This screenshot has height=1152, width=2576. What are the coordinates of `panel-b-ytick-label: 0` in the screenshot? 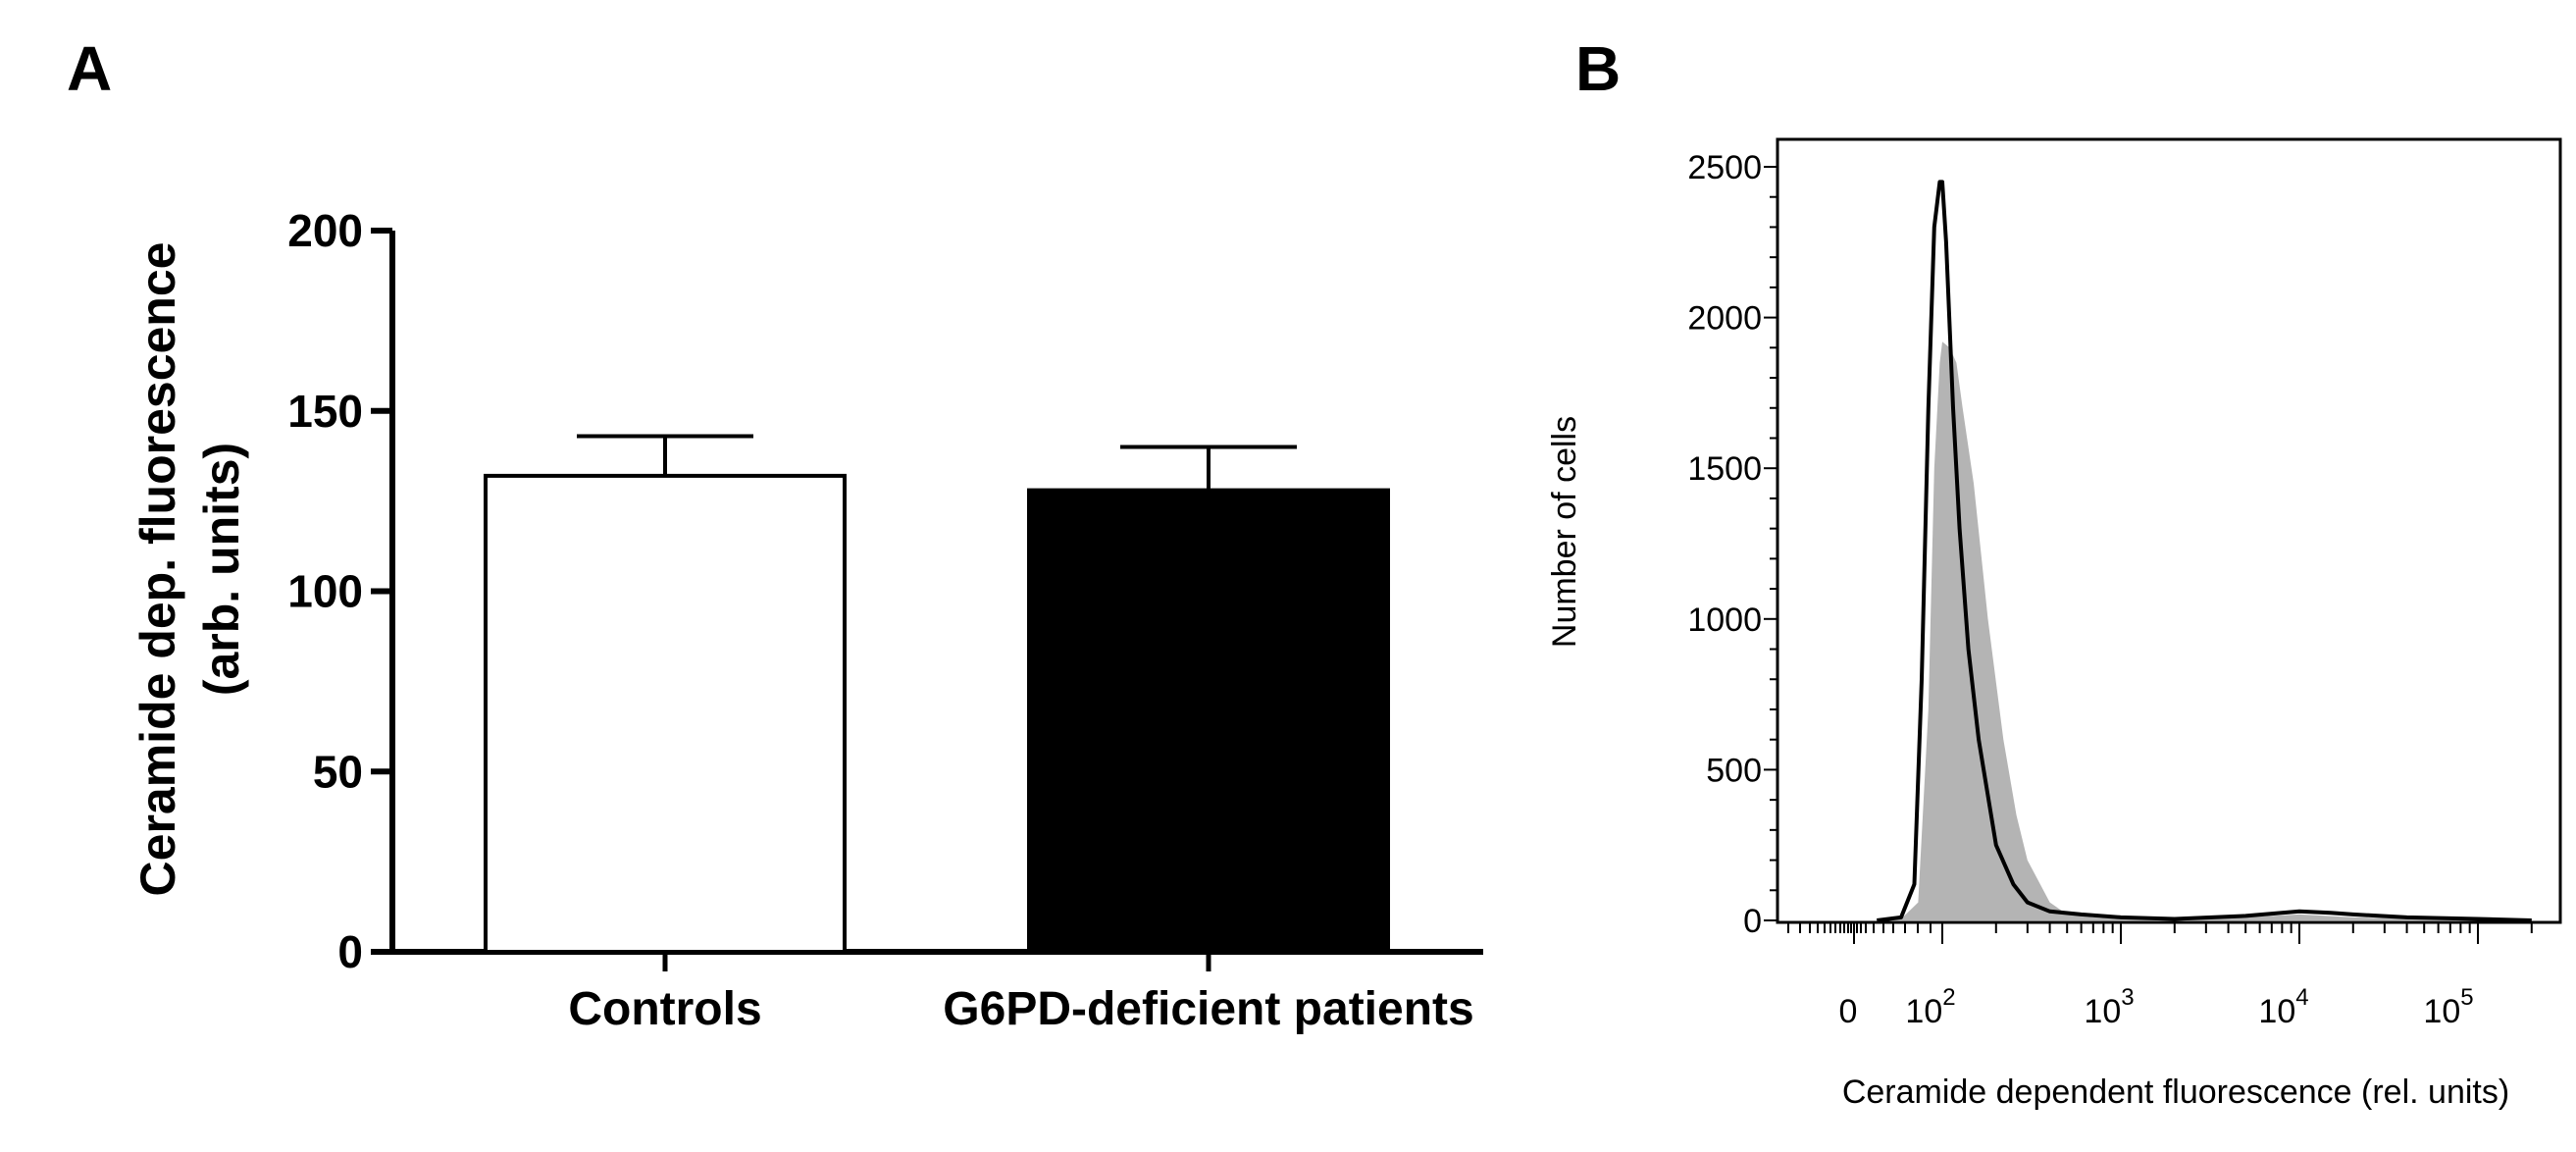 It's located at (1752, 921).